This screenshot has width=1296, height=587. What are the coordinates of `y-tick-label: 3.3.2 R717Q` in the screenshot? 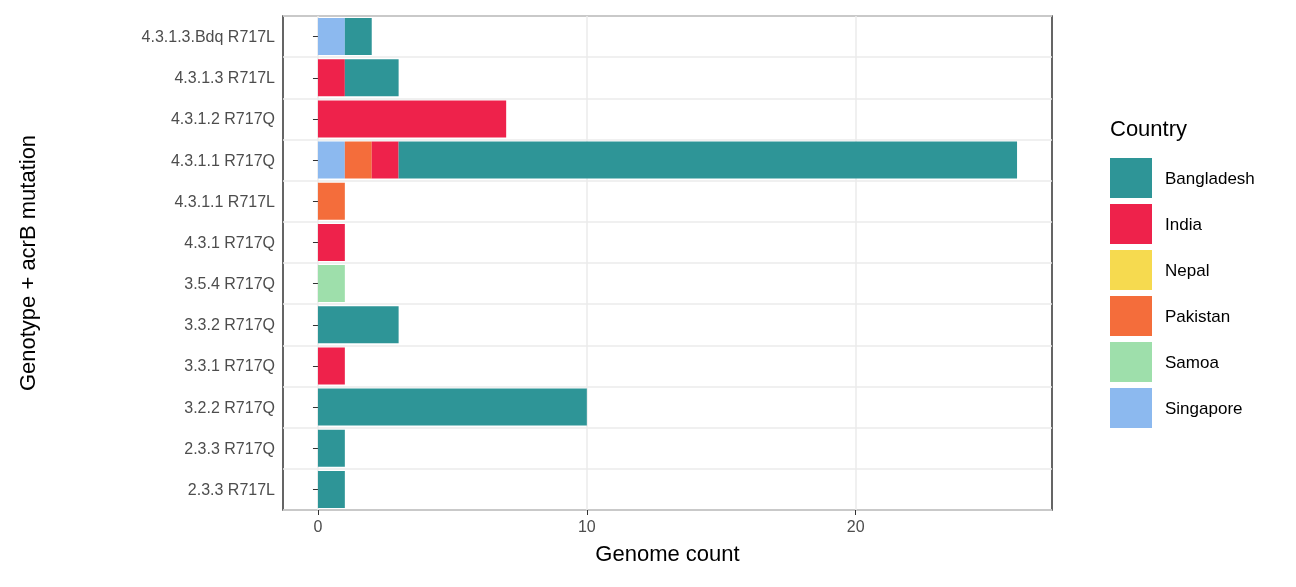 It's located at (229, 325).